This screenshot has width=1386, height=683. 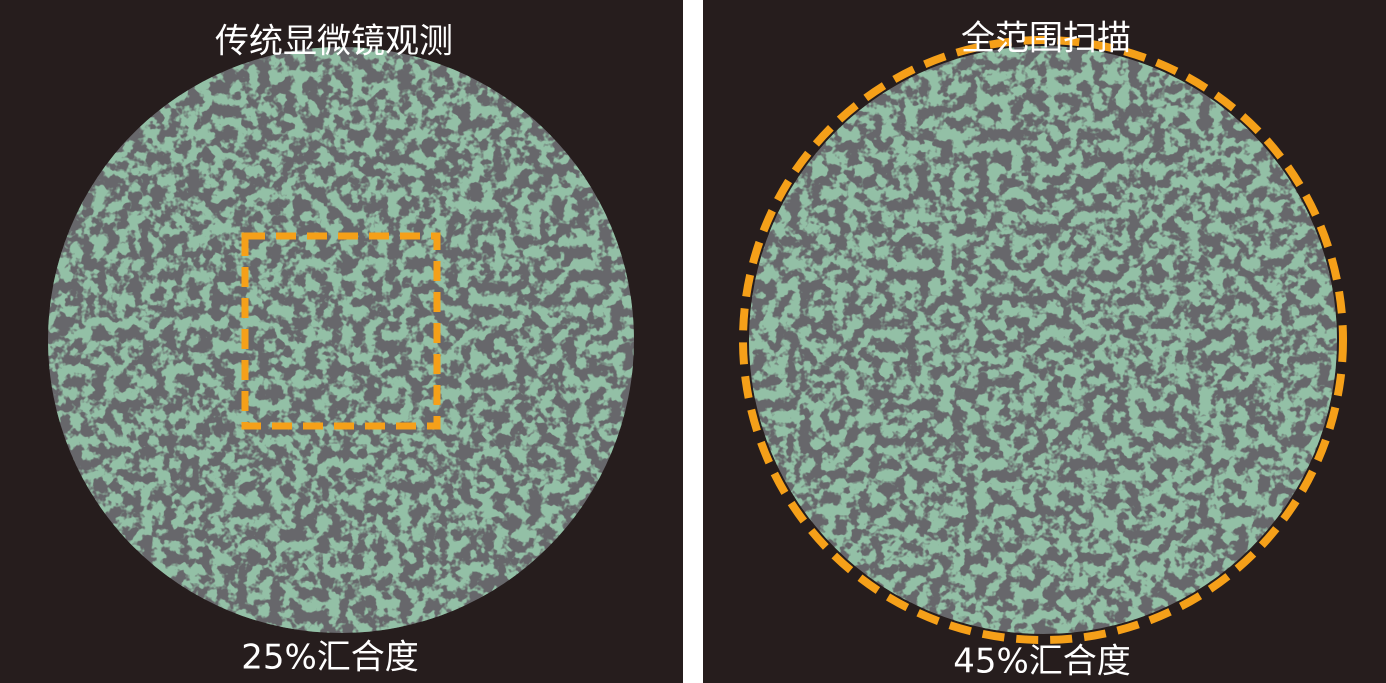 I want to click on panel-title: 传统显微镜观测, so click(x=334, y=42).